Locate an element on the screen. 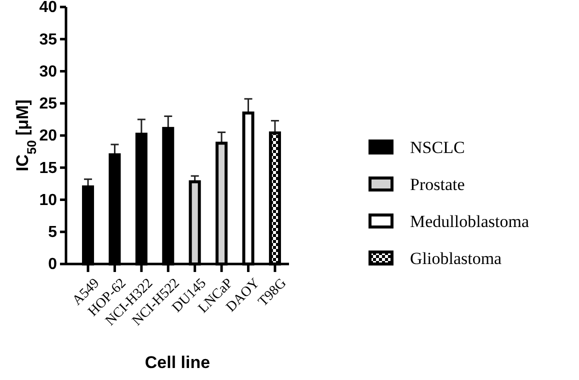 This screenshot has height=380, width=579. legend-label: NSCLC is located at coordinates (437, 147).